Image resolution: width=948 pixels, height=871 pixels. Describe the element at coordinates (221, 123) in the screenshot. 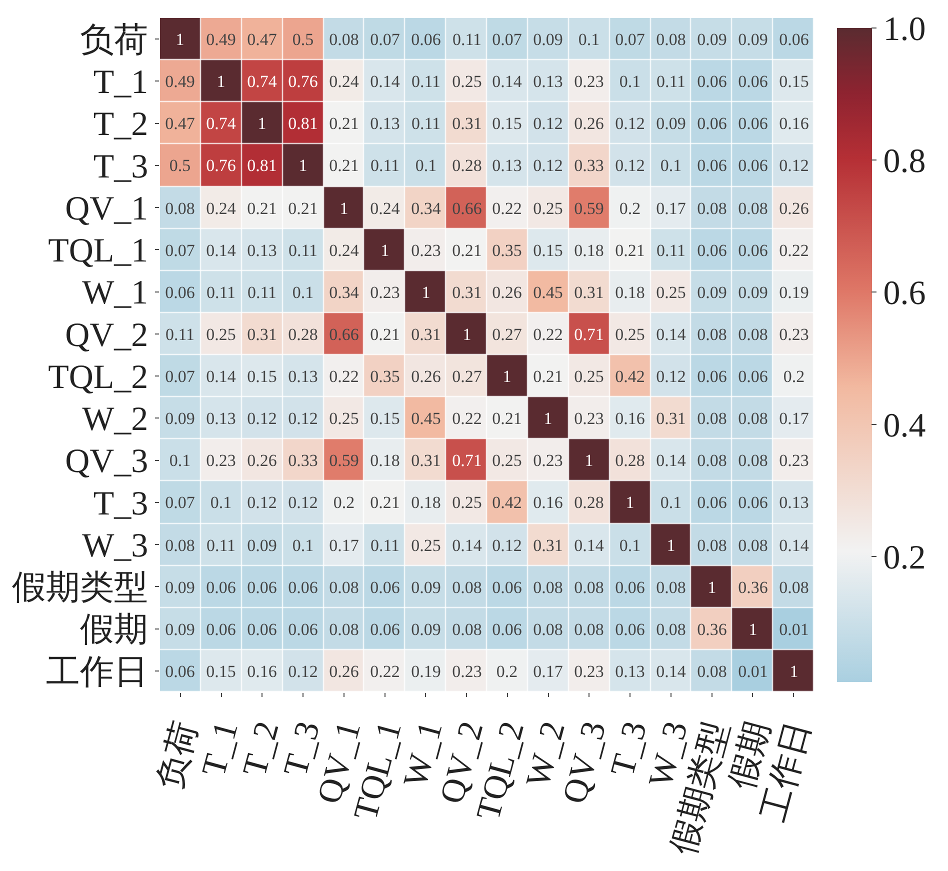

I see `data-label: 0.74` at that location.